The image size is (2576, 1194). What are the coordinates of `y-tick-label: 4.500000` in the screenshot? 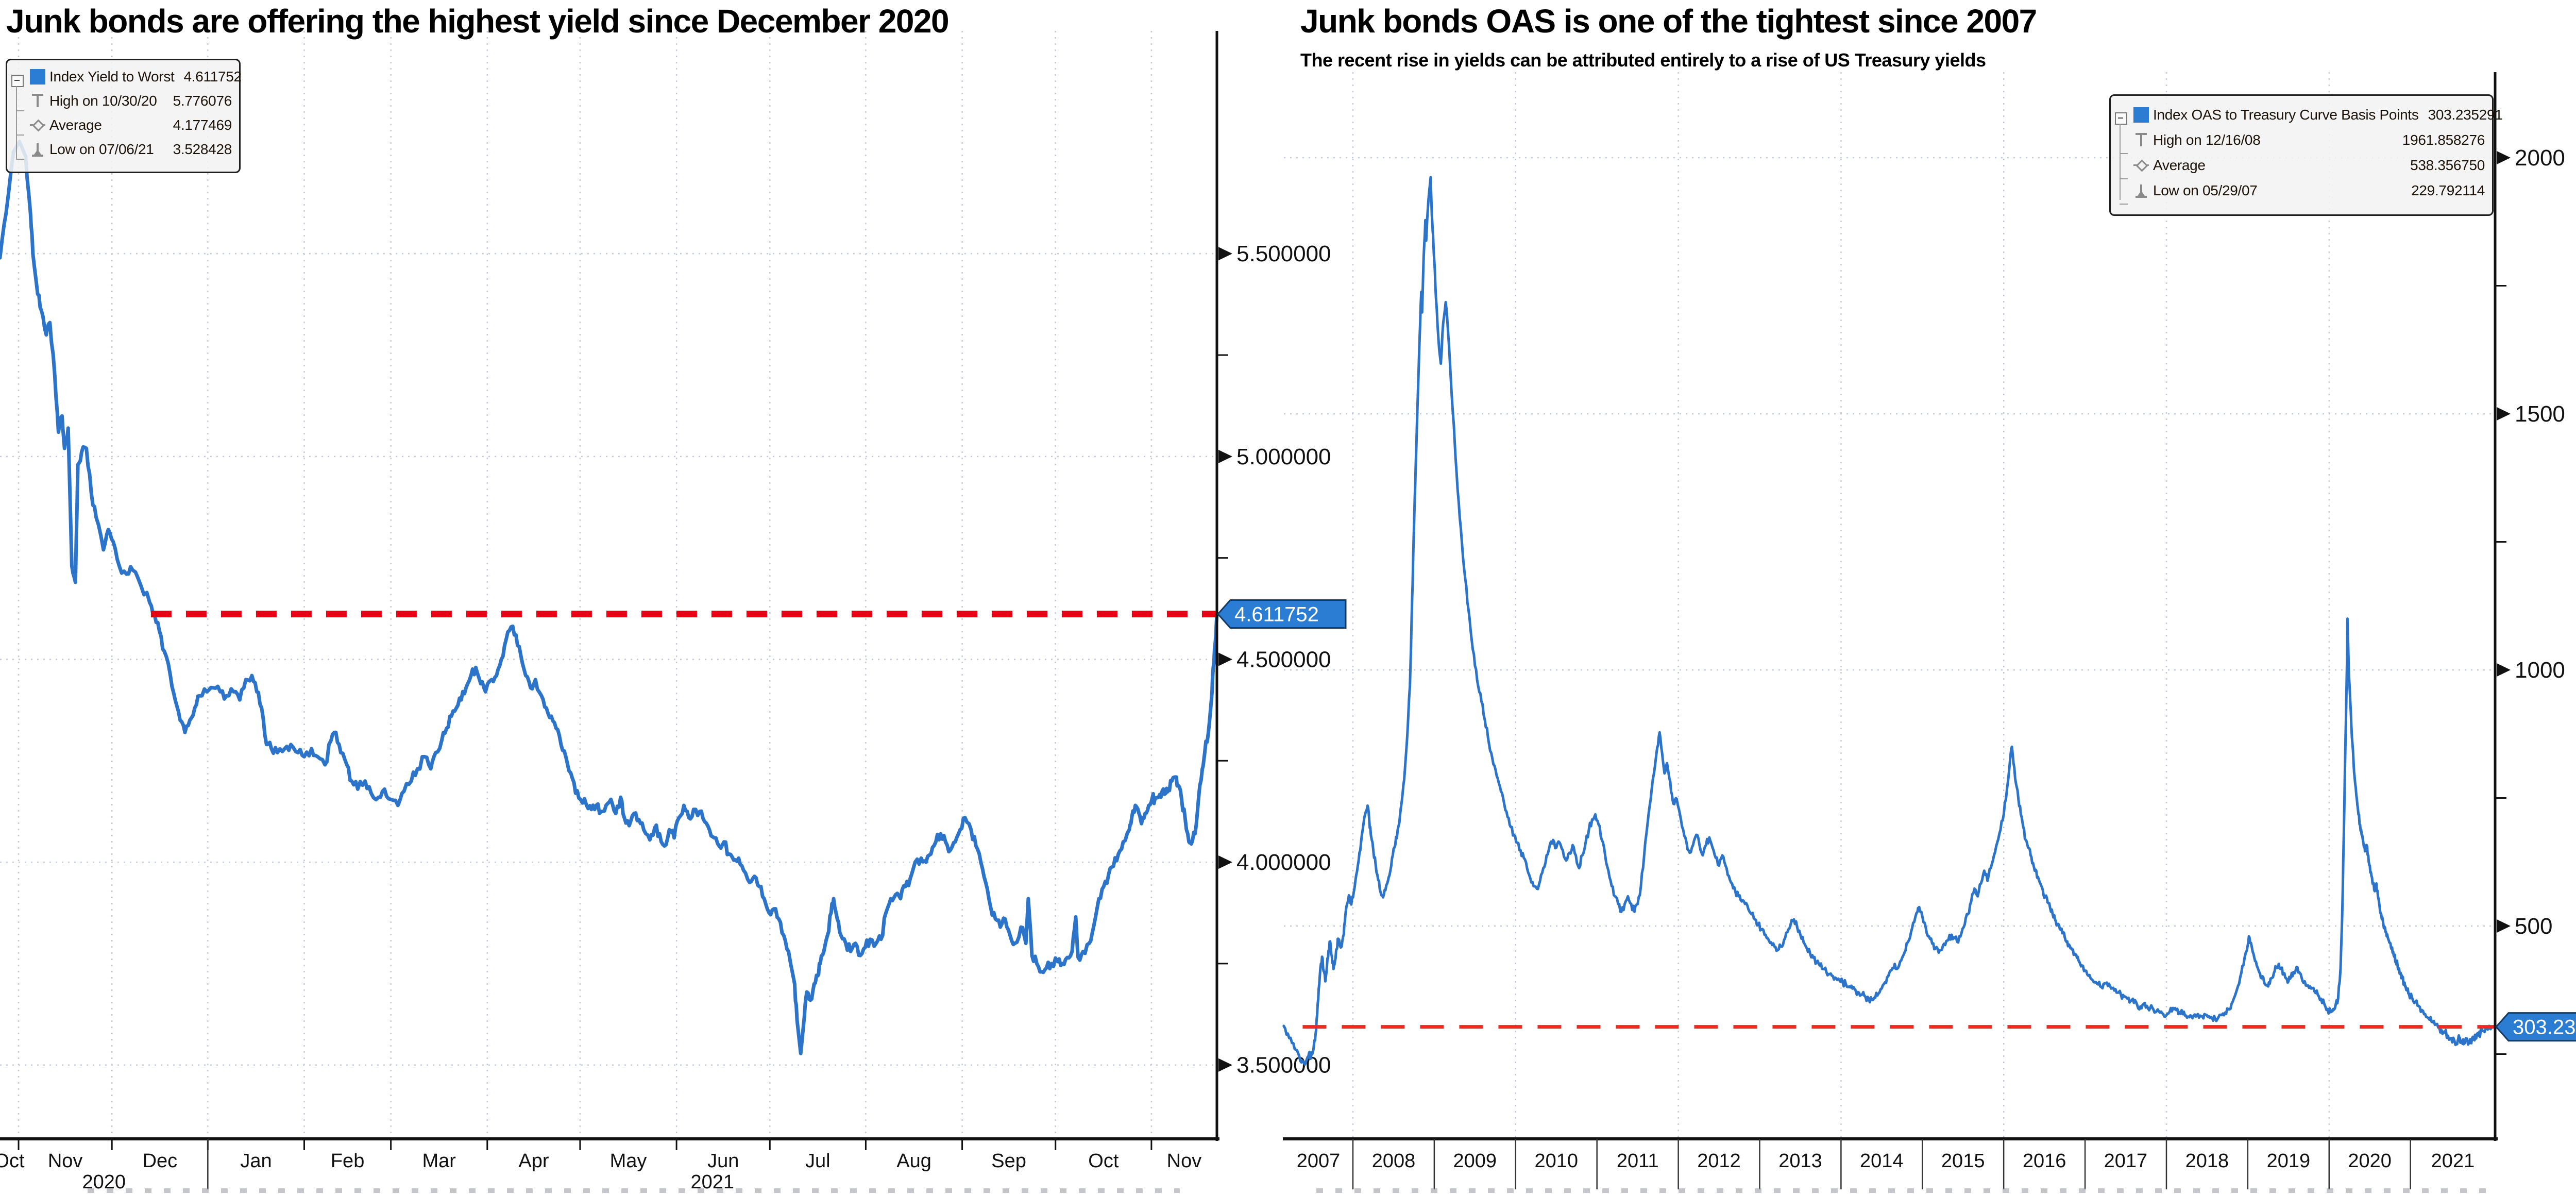 It's located at (1283, 659).